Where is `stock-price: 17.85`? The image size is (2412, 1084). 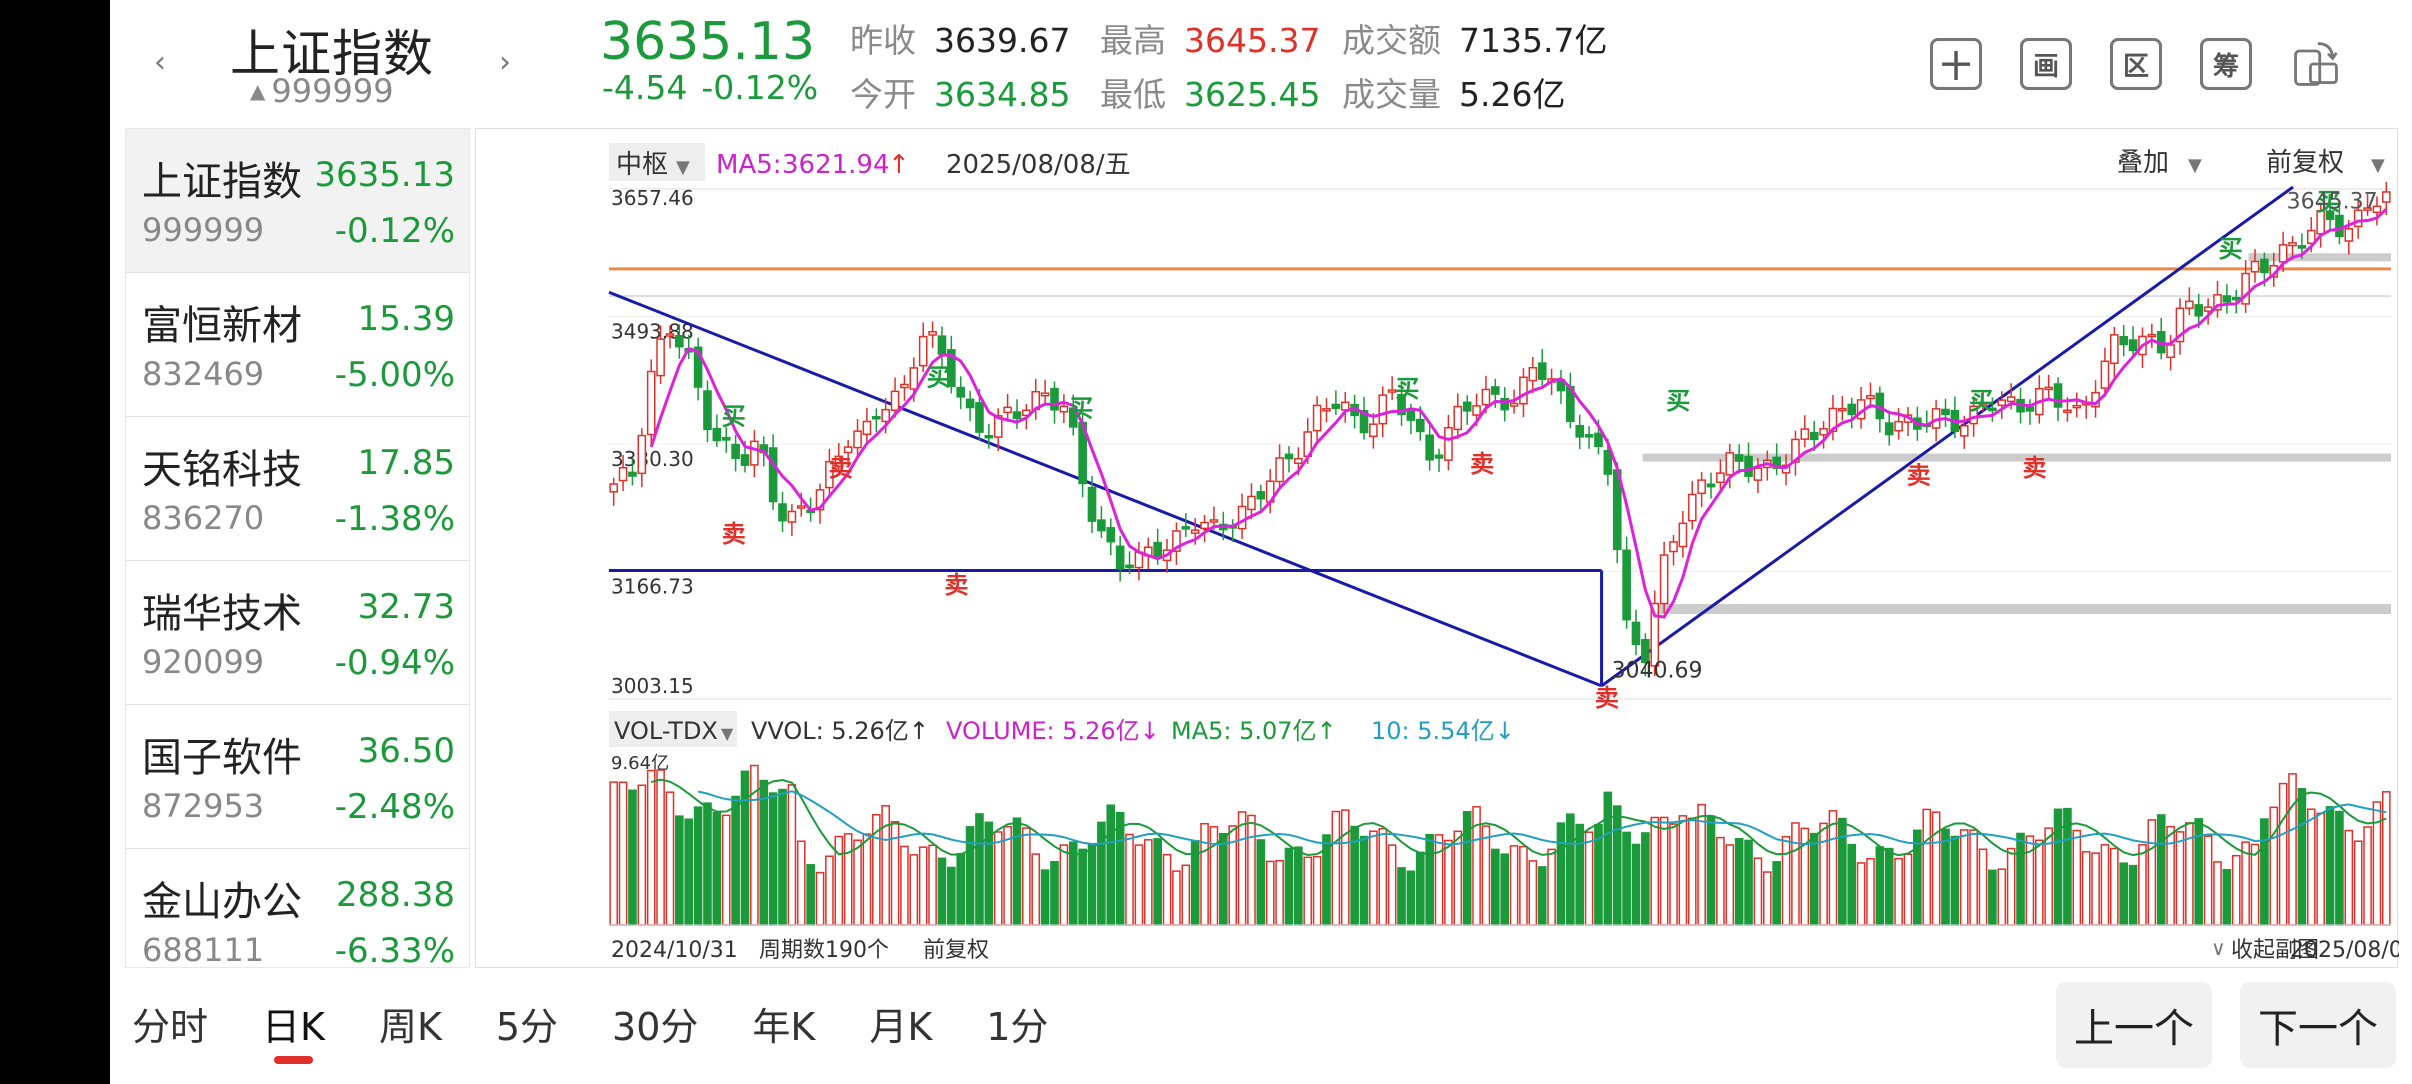 stock-price: 17.85 is located at coordinates (406, 463).